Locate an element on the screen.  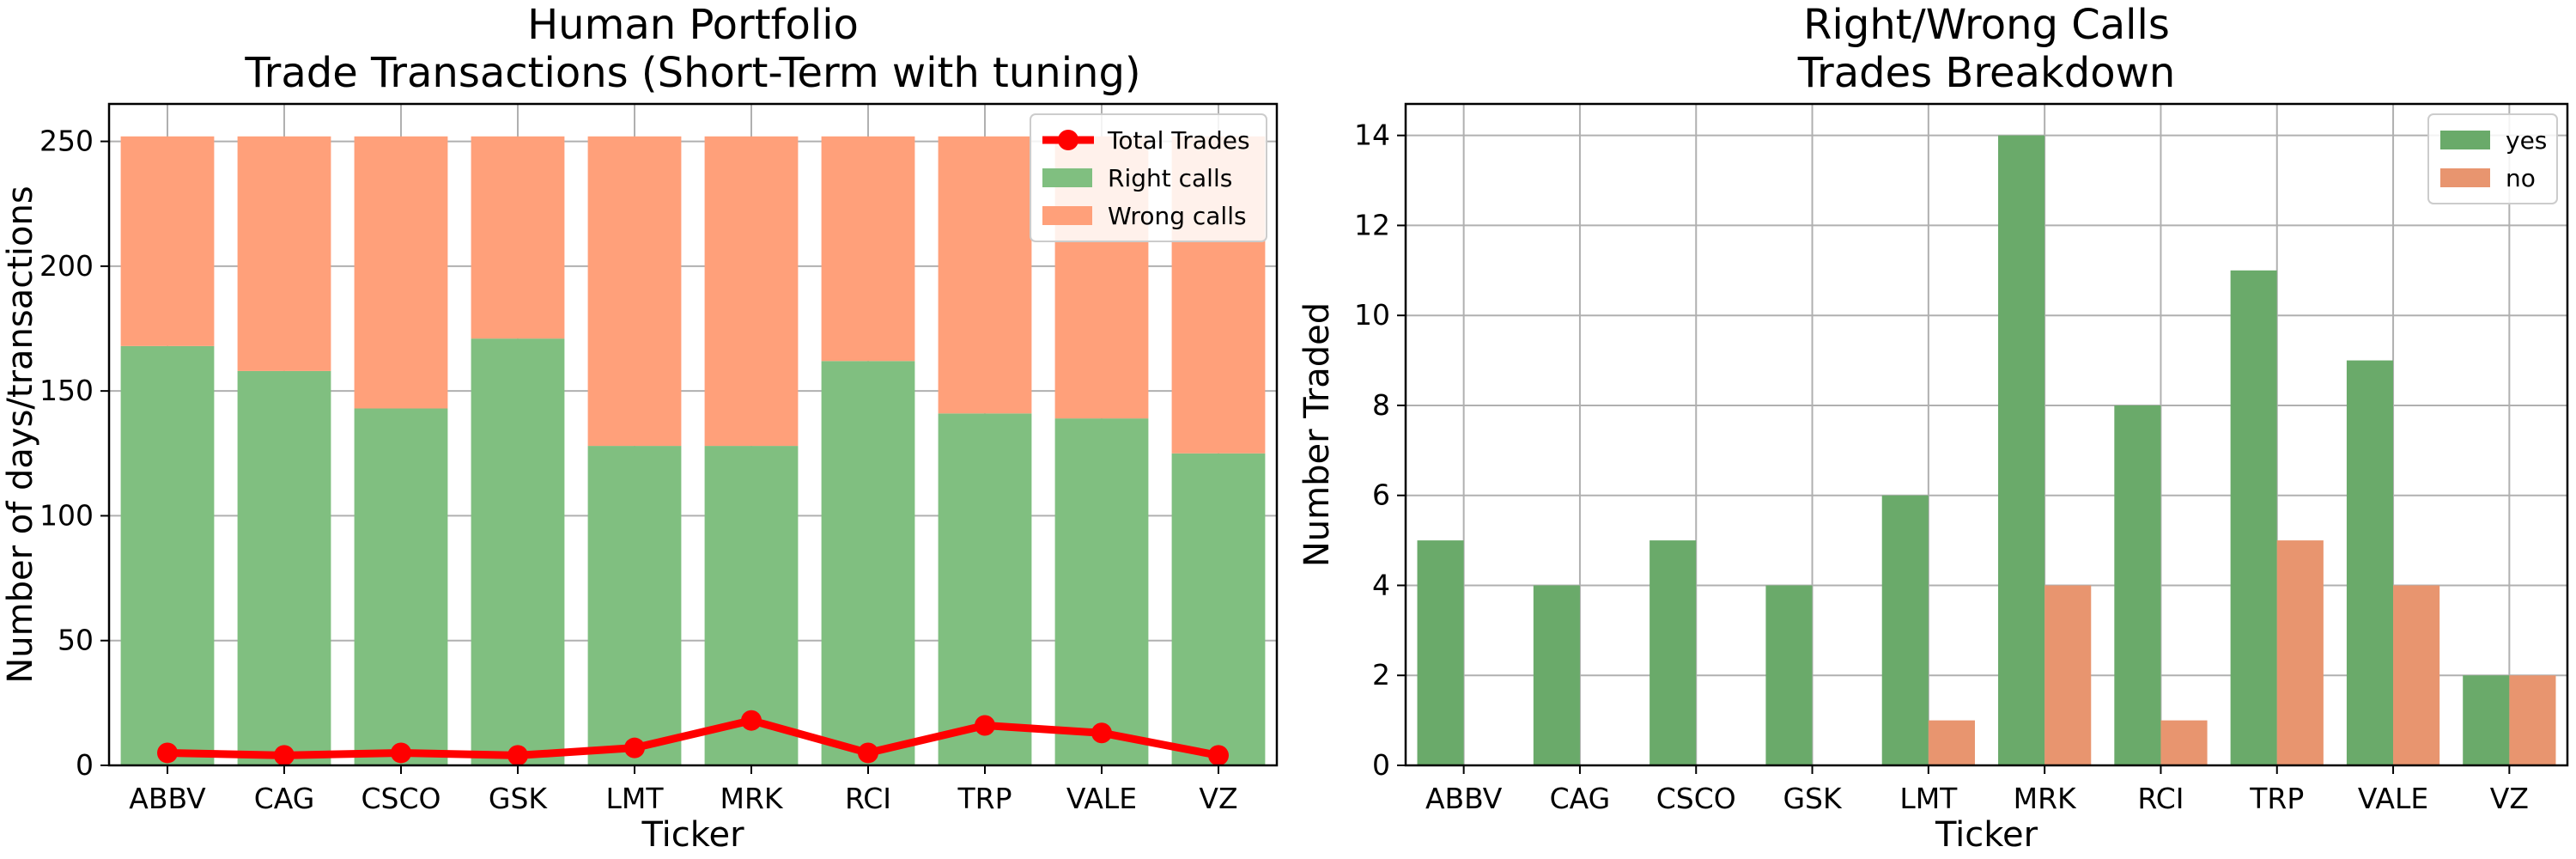
bar-yes-rci is located at coordinates (2137, 585).